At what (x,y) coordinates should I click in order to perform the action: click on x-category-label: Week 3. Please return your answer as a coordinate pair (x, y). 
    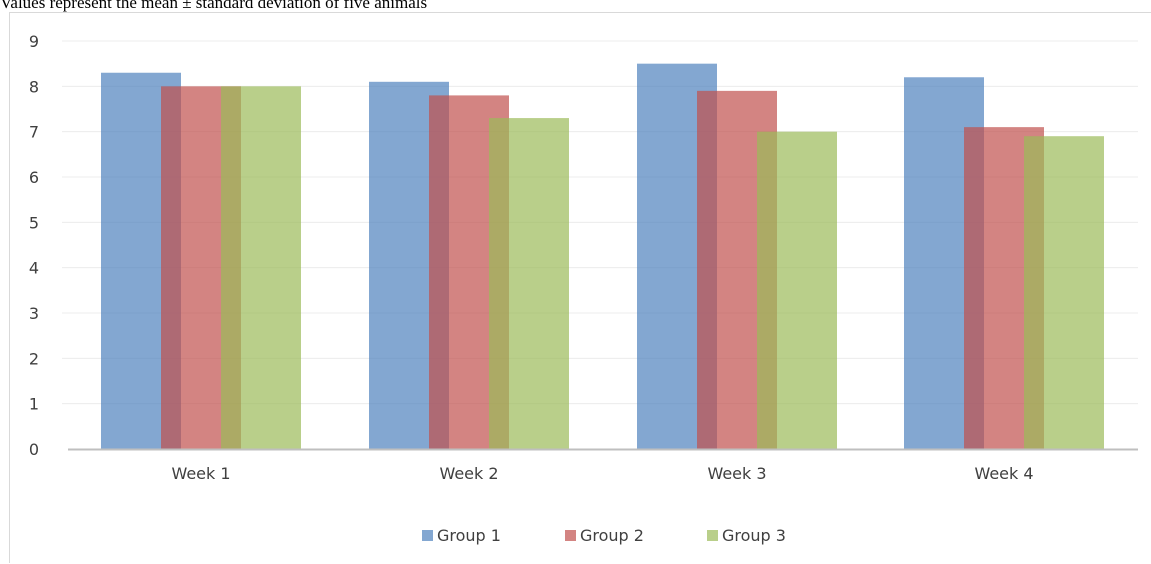
    Looking at the image, I should click on (736, 473).